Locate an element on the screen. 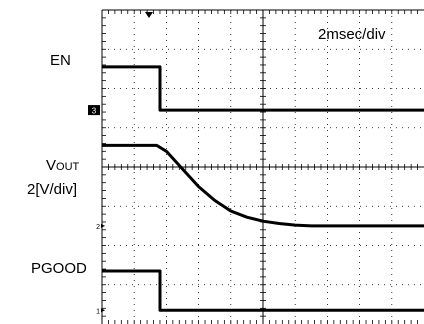 The image size is (424, 324). pgood-label: PGOOD is located at coordinates (59, 268).